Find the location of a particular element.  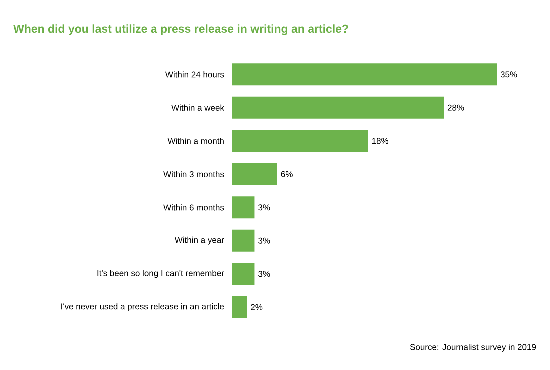

y-tick-label: Within 24 hours is located at coordinates (194, 75).